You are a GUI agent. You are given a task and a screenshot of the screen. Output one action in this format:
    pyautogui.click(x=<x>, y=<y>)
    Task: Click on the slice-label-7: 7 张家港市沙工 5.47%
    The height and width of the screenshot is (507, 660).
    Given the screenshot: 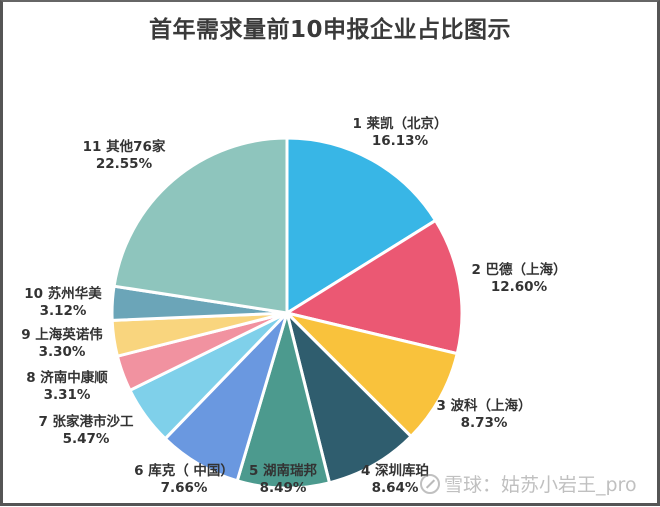 What is the action you would take?
    pyautogui.click(x=85, y=431)
    